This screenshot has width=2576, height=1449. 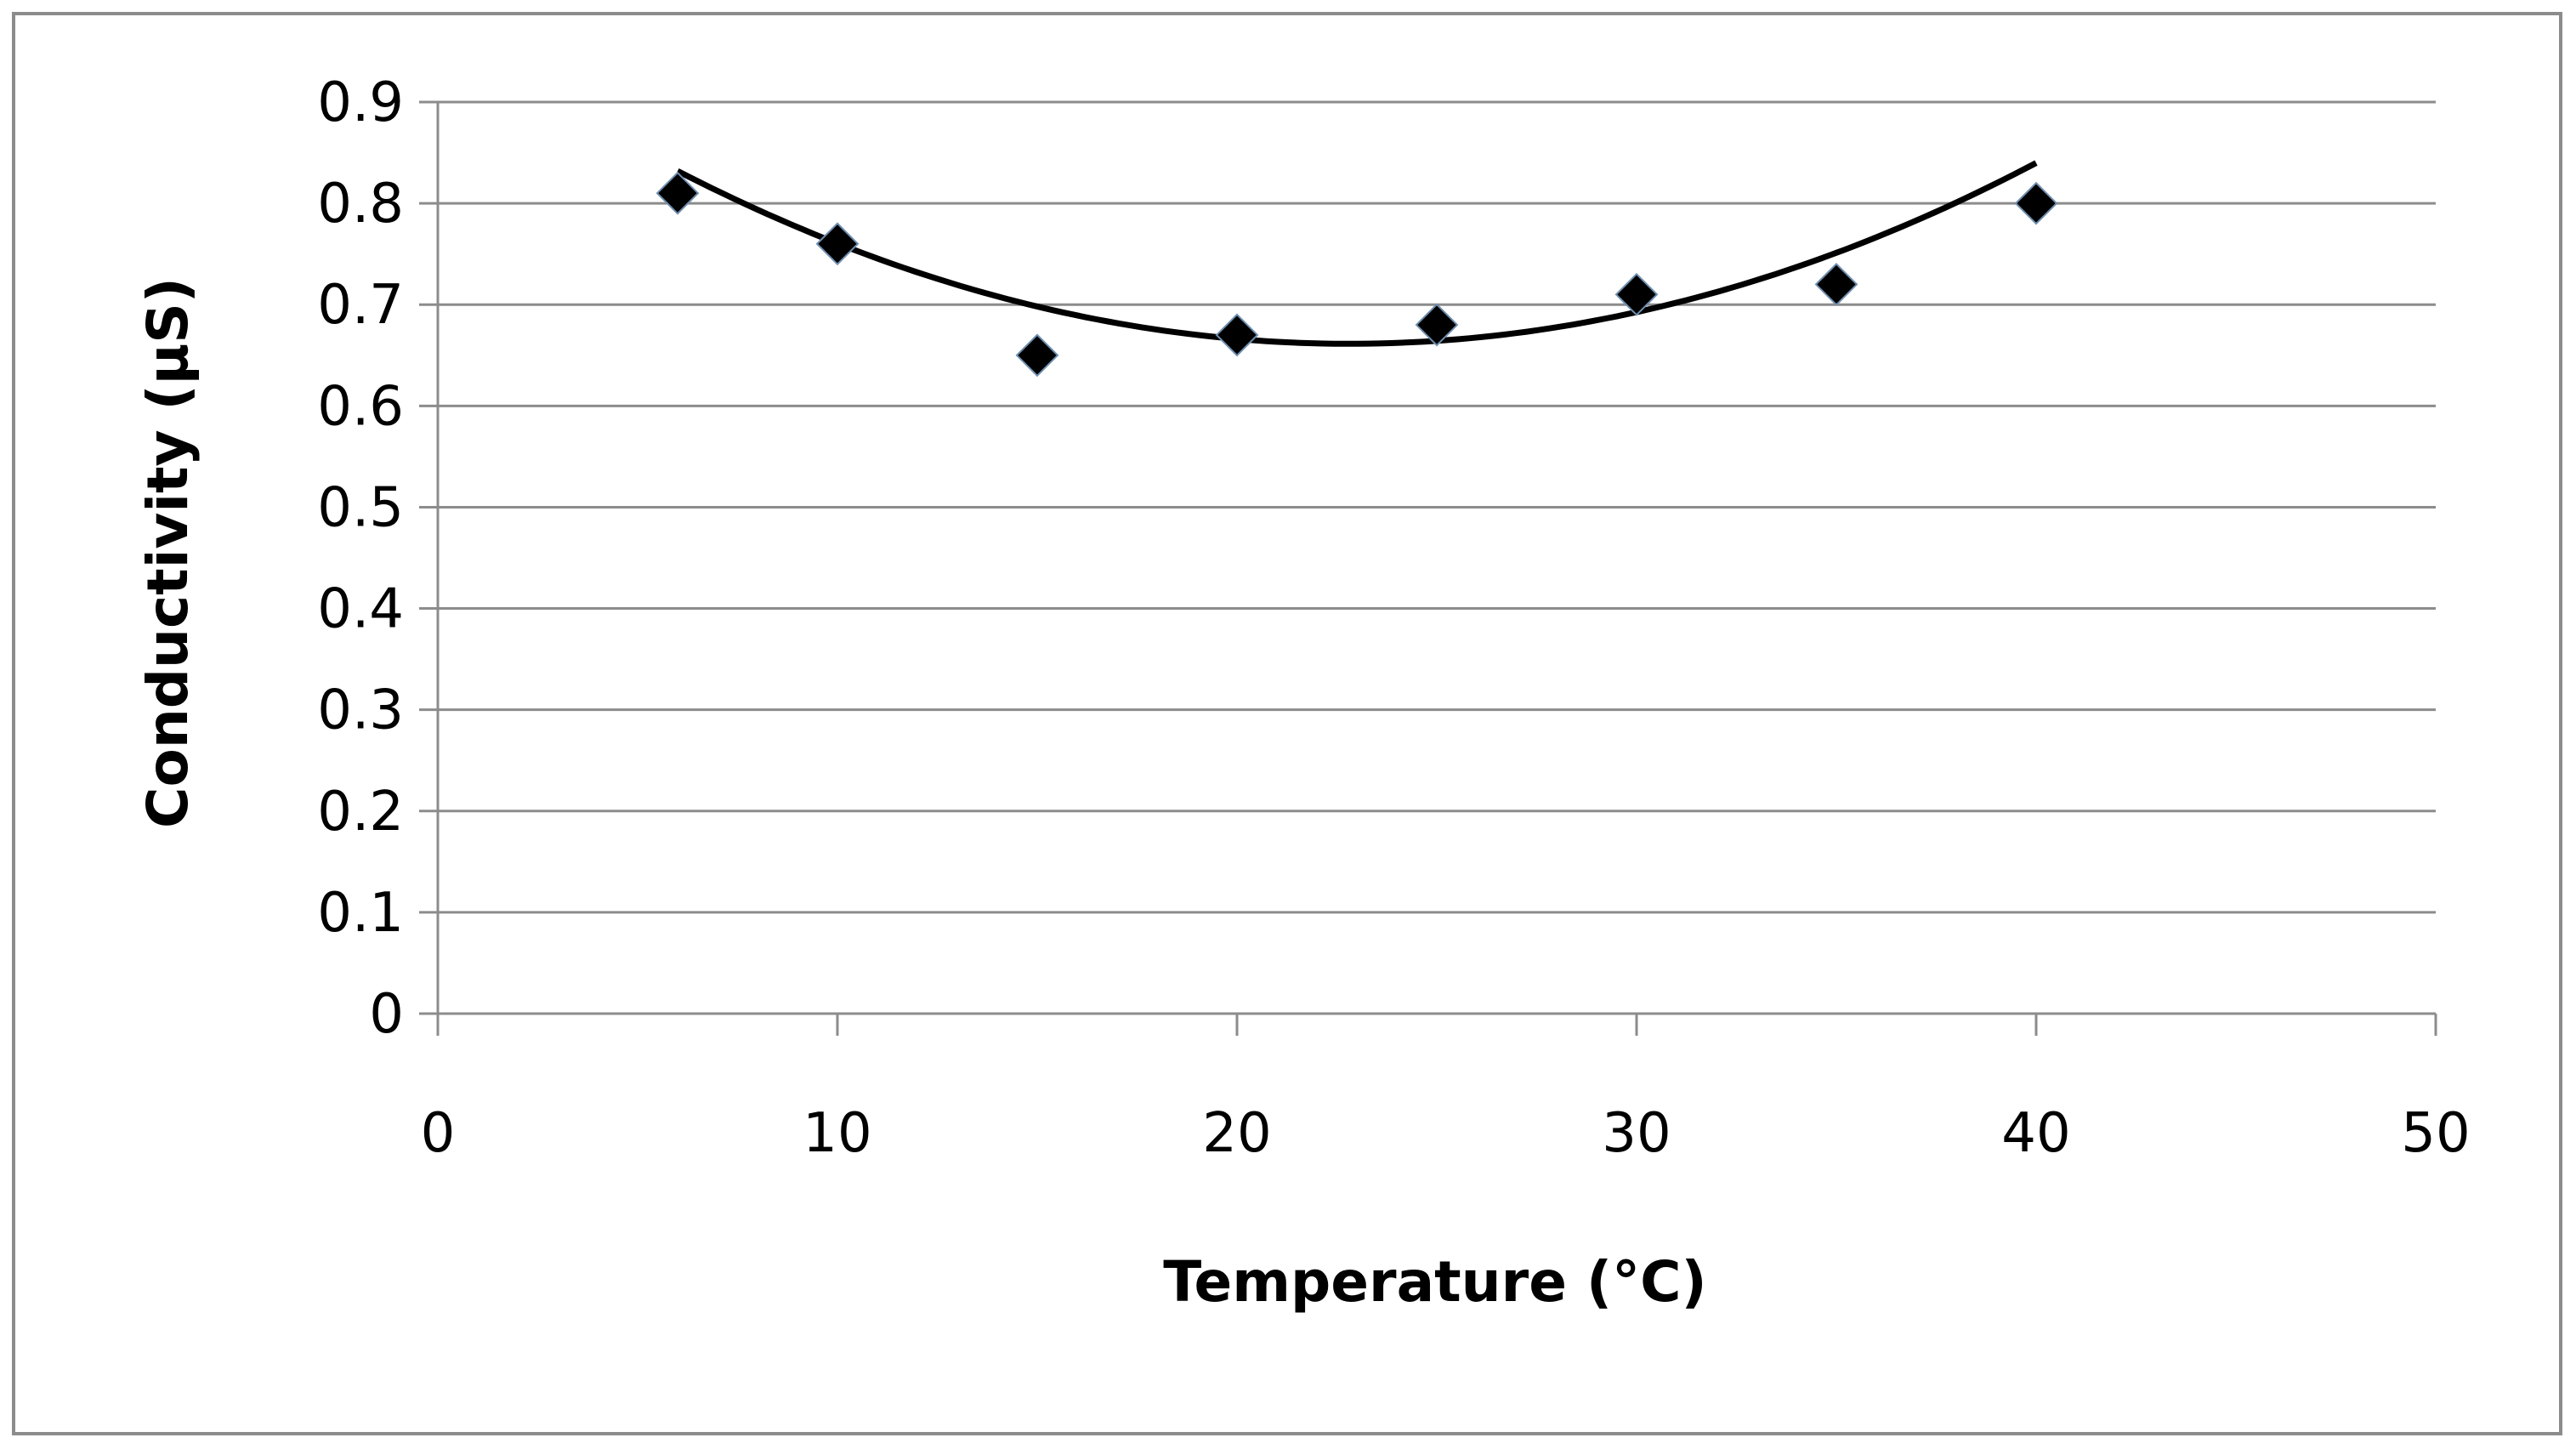 I want to click on data-points, so click(x=1357, y=274).